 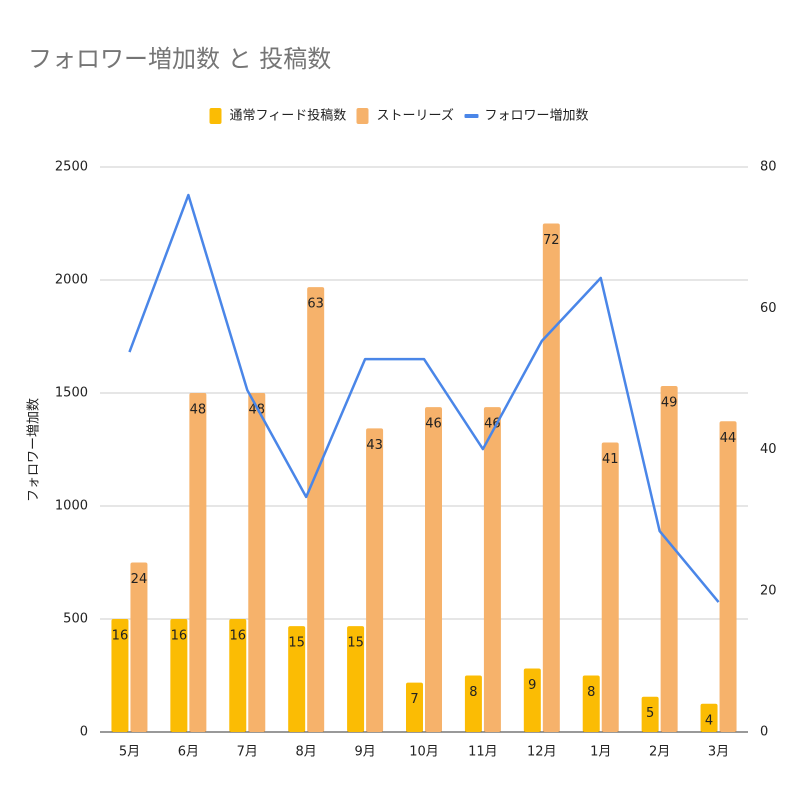 I want to click on y2-tick-label: 80, so click(x=768, y=167).